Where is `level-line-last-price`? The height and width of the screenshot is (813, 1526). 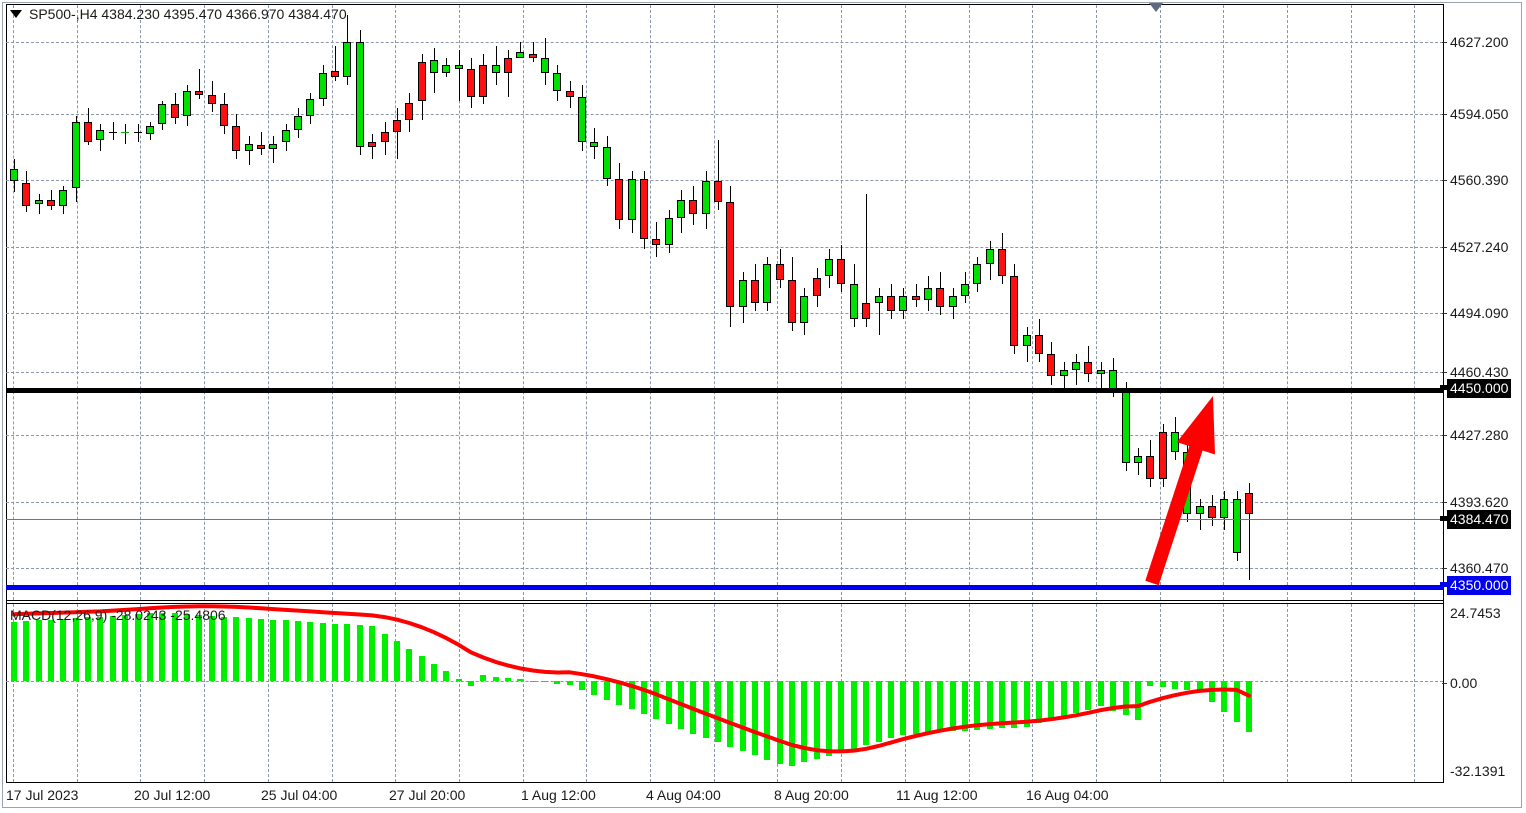 level-line-last-price is located at coordinates (724, 519).